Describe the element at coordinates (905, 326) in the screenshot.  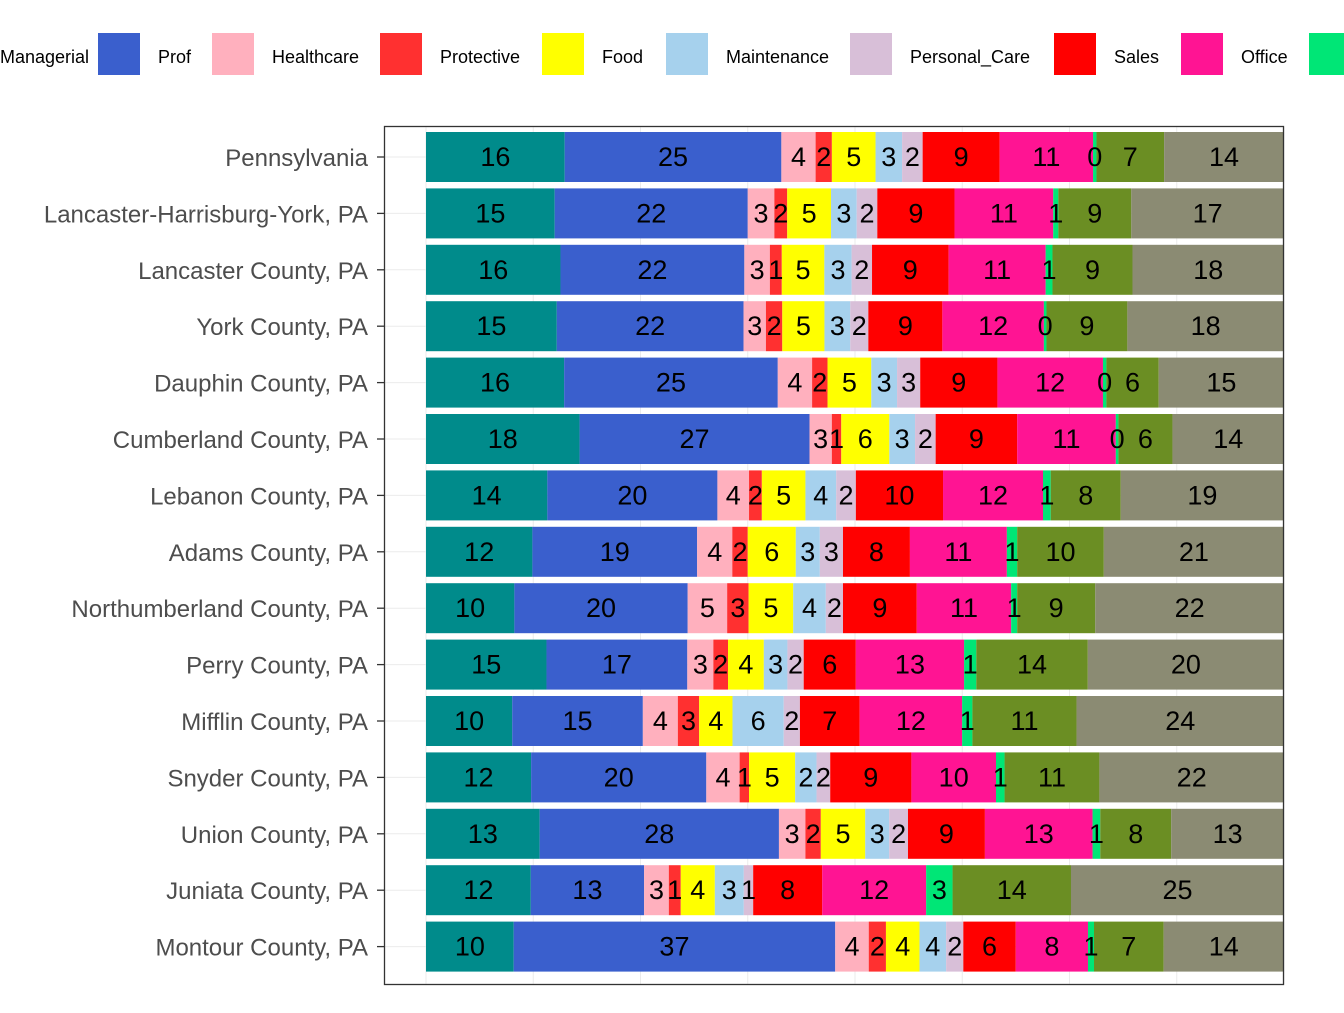
I see `data-label: 9` at that location.